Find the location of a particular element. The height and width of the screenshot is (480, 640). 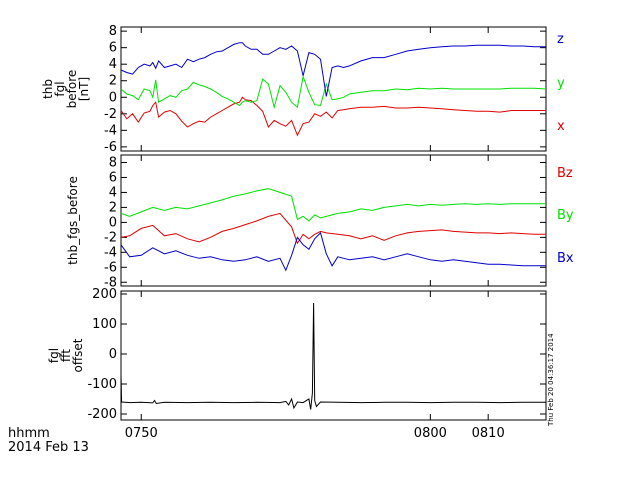

x-tick-label: 0750 is located at coordinates (141, 433).